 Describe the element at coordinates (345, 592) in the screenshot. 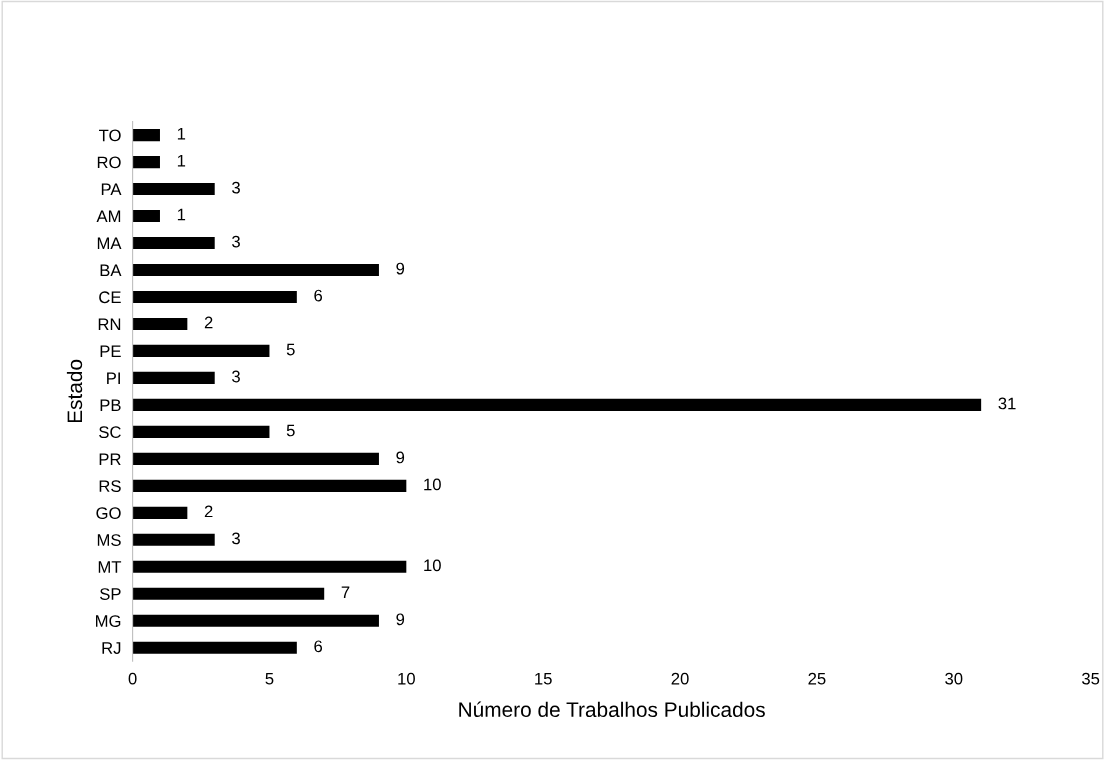

I see `data-label: 7` at that location.